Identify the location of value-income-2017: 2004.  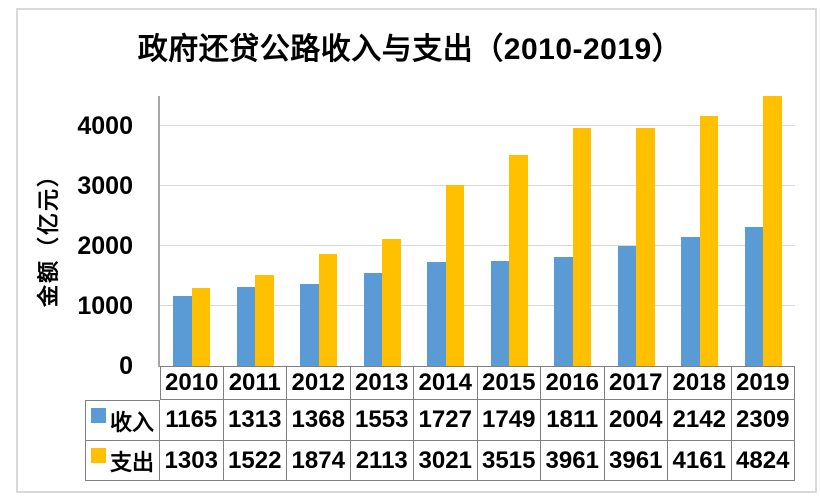
(636, 420).